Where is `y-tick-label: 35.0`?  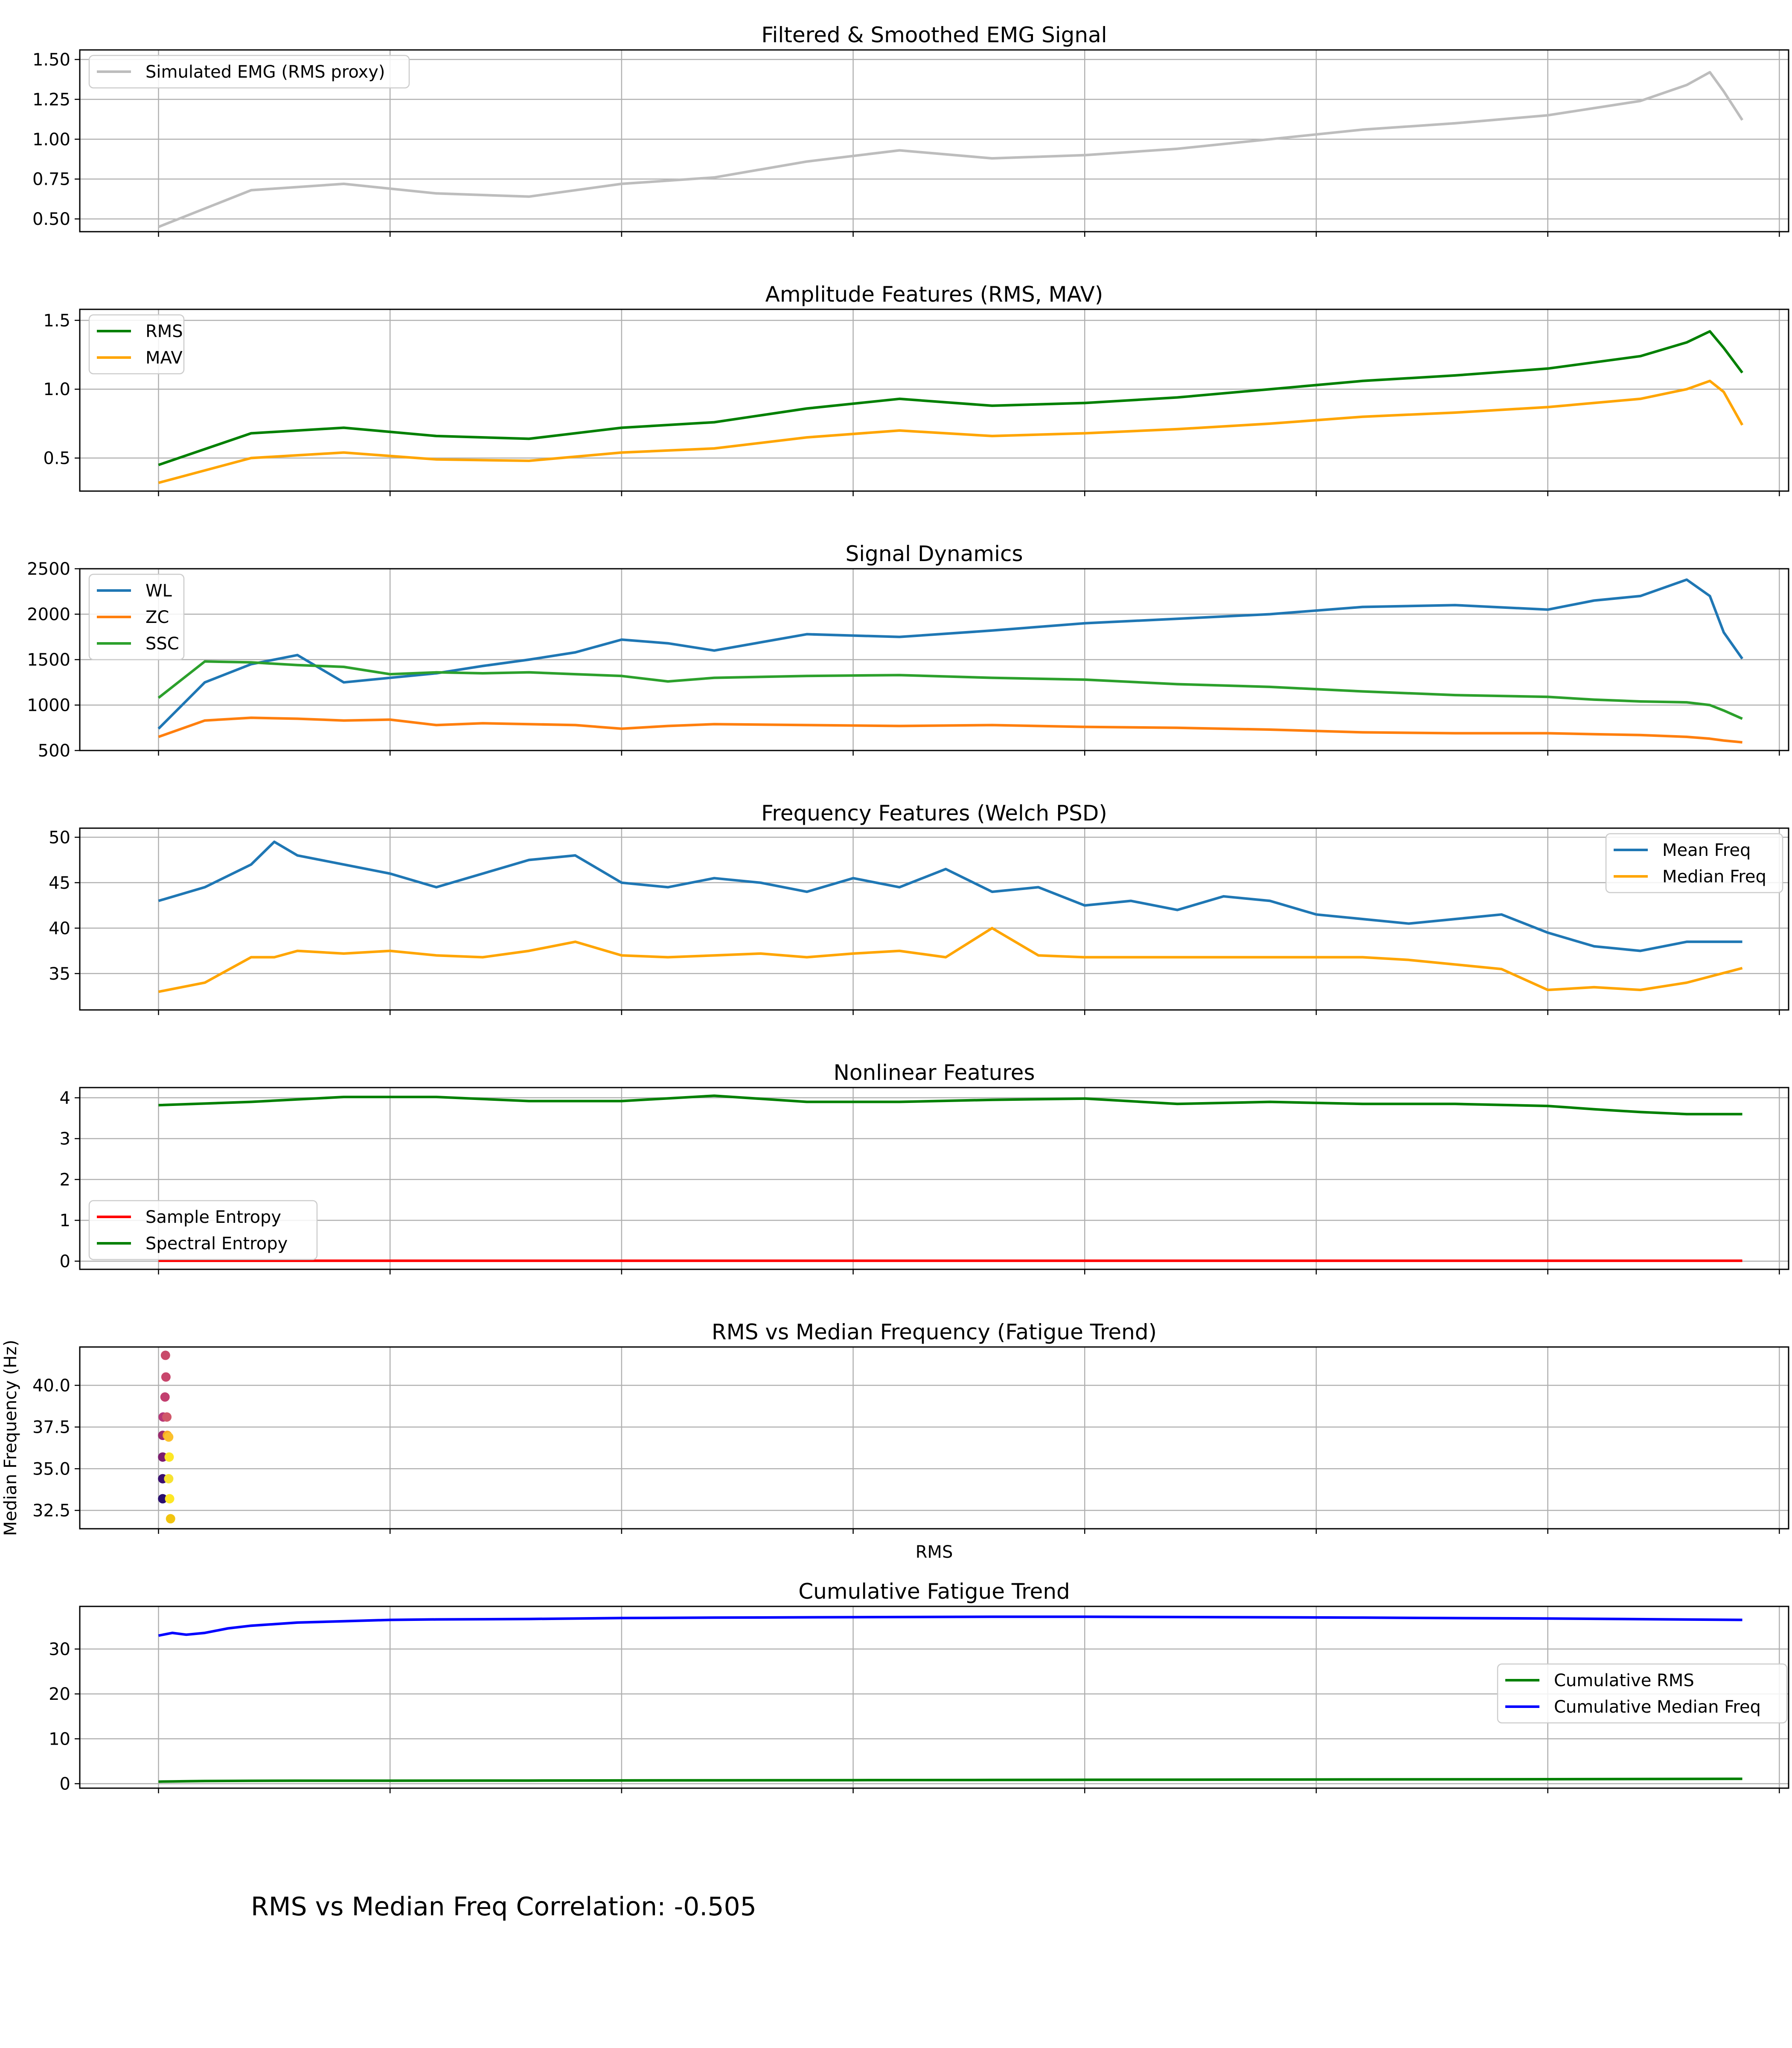
y-tick-label: 35.0 is located at coordinates (51, 1469).